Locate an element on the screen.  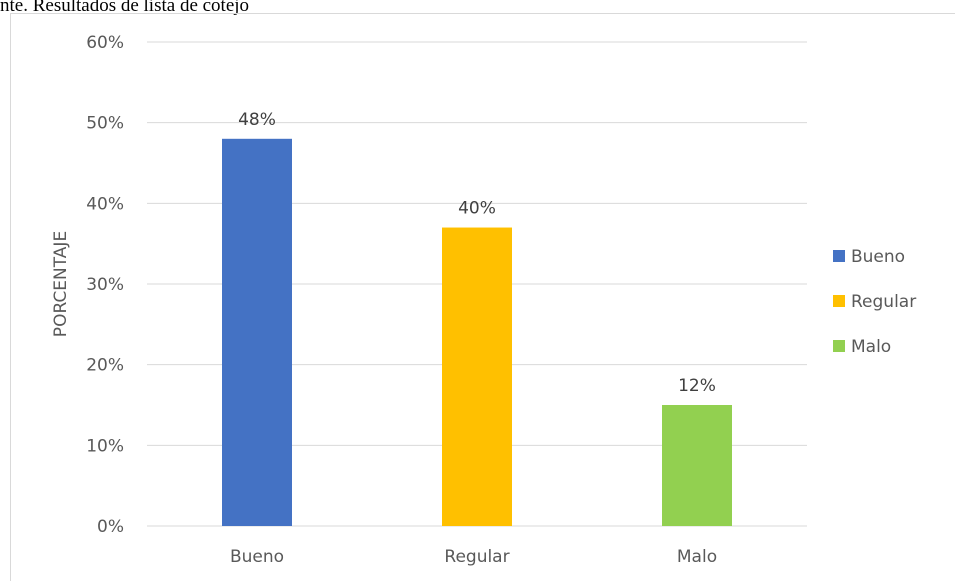
legend: Bueno Regular Malo is located at coordinates (874, 302).